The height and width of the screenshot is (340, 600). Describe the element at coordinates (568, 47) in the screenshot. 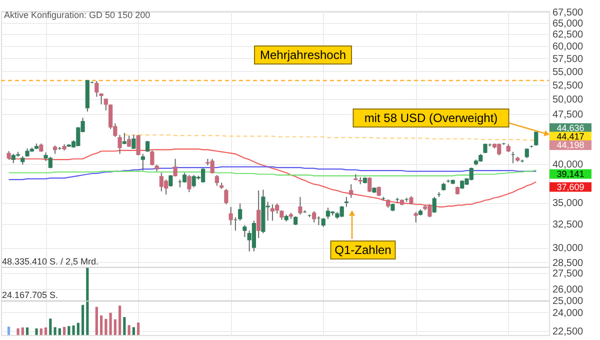

I see `y-tick-label: 60,000` at that location.